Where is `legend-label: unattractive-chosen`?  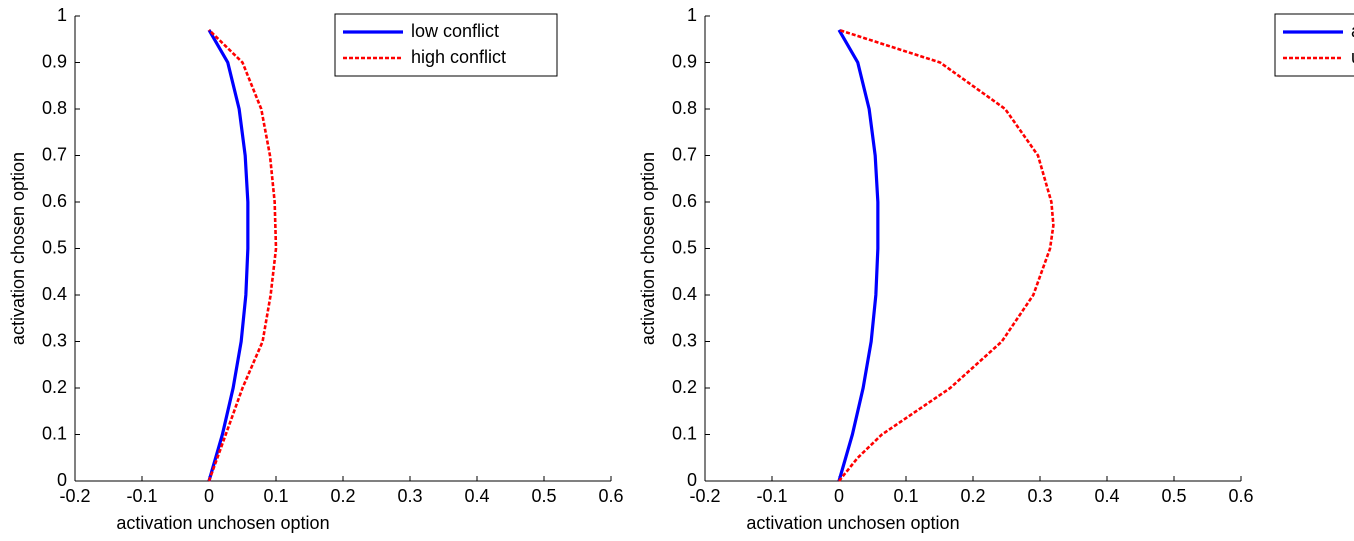
legend-label: unattractive-chosen is located at coordinates (1352, 57).